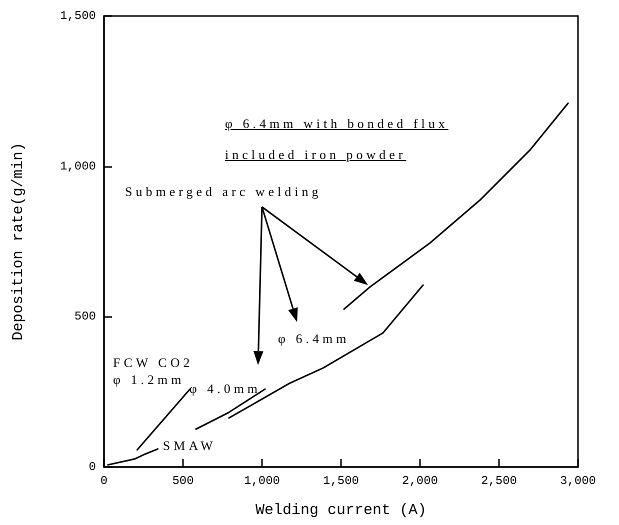  What do you see at coordinates (223, 192) in the screenshot?
I see `annotation: Submerged arc welding` at bounding box center [223, 192].